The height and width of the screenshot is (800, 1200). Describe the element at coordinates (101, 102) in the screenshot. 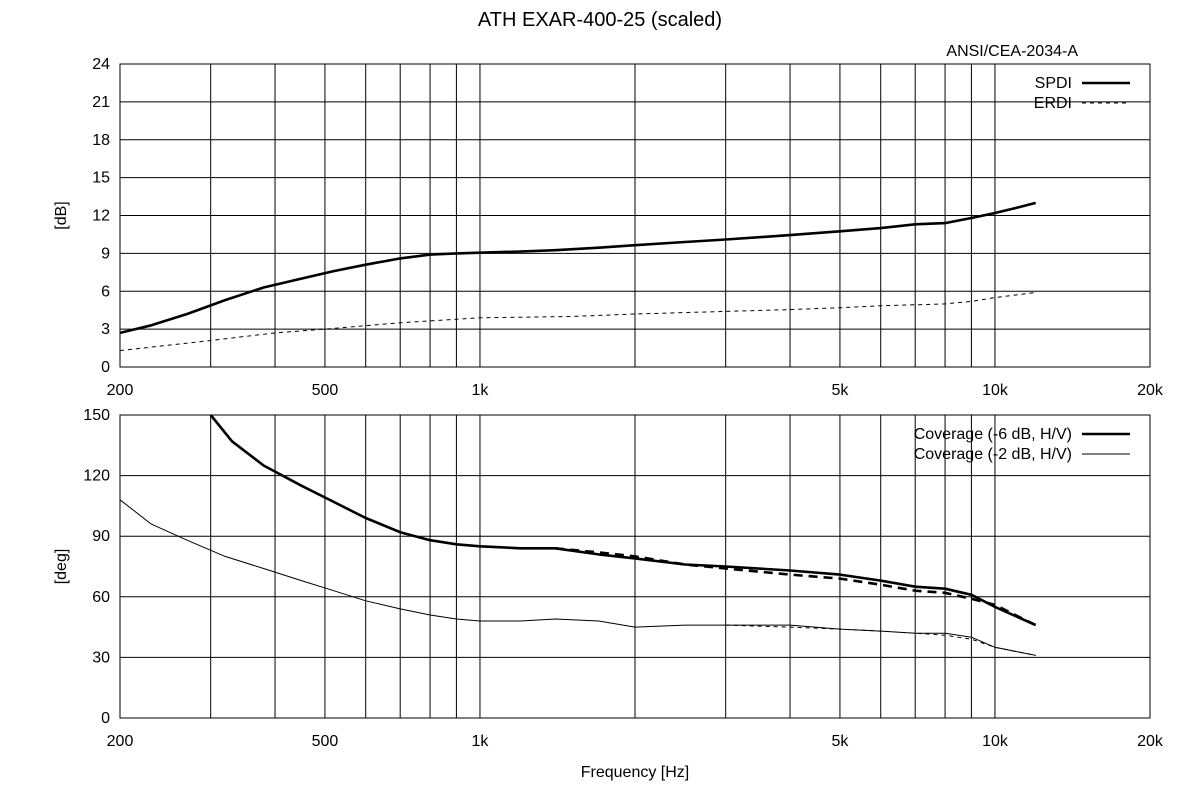

I see `y-tick-label: 21` at that location.